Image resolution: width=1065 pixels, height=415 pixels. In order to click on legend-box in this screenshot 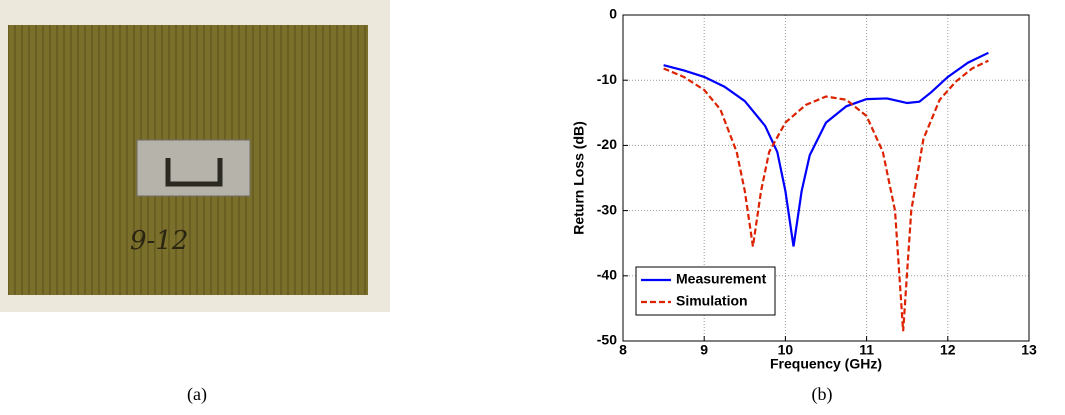, I will do `click(705, 291)`.